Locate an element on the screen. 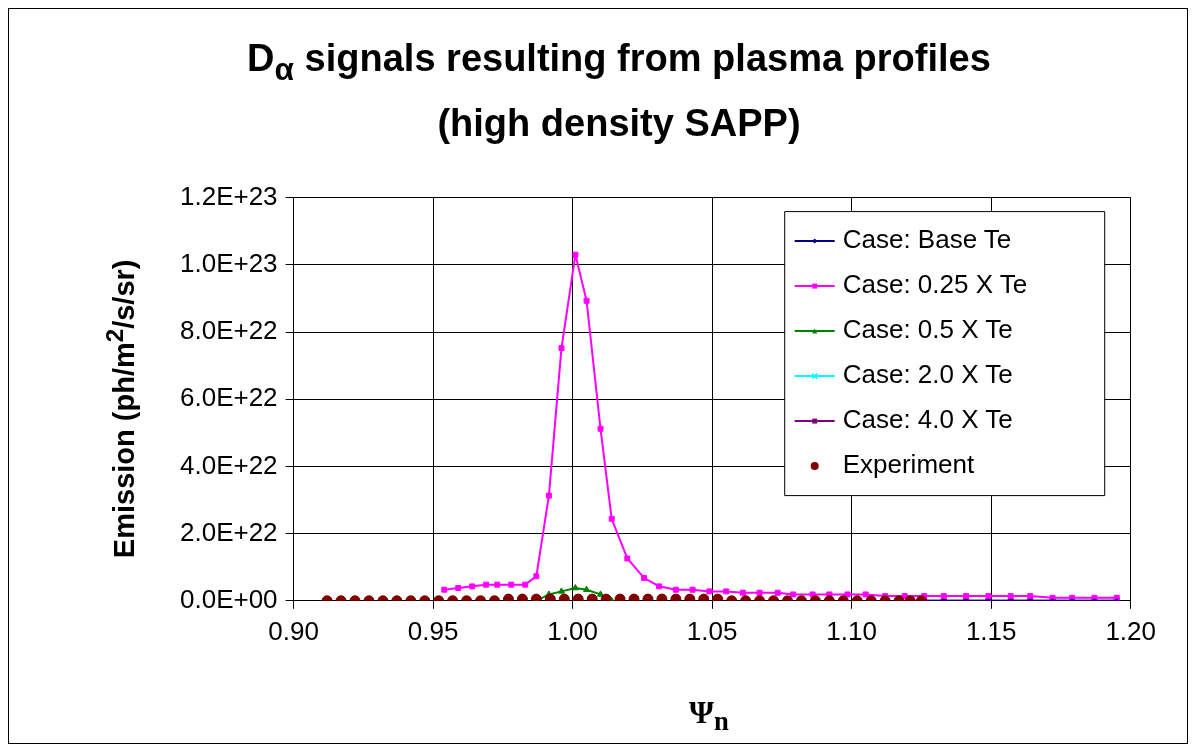 This screenshot has width=1196, height=752. legend-label: Case: Base Te is located at coordinates (927, 239).